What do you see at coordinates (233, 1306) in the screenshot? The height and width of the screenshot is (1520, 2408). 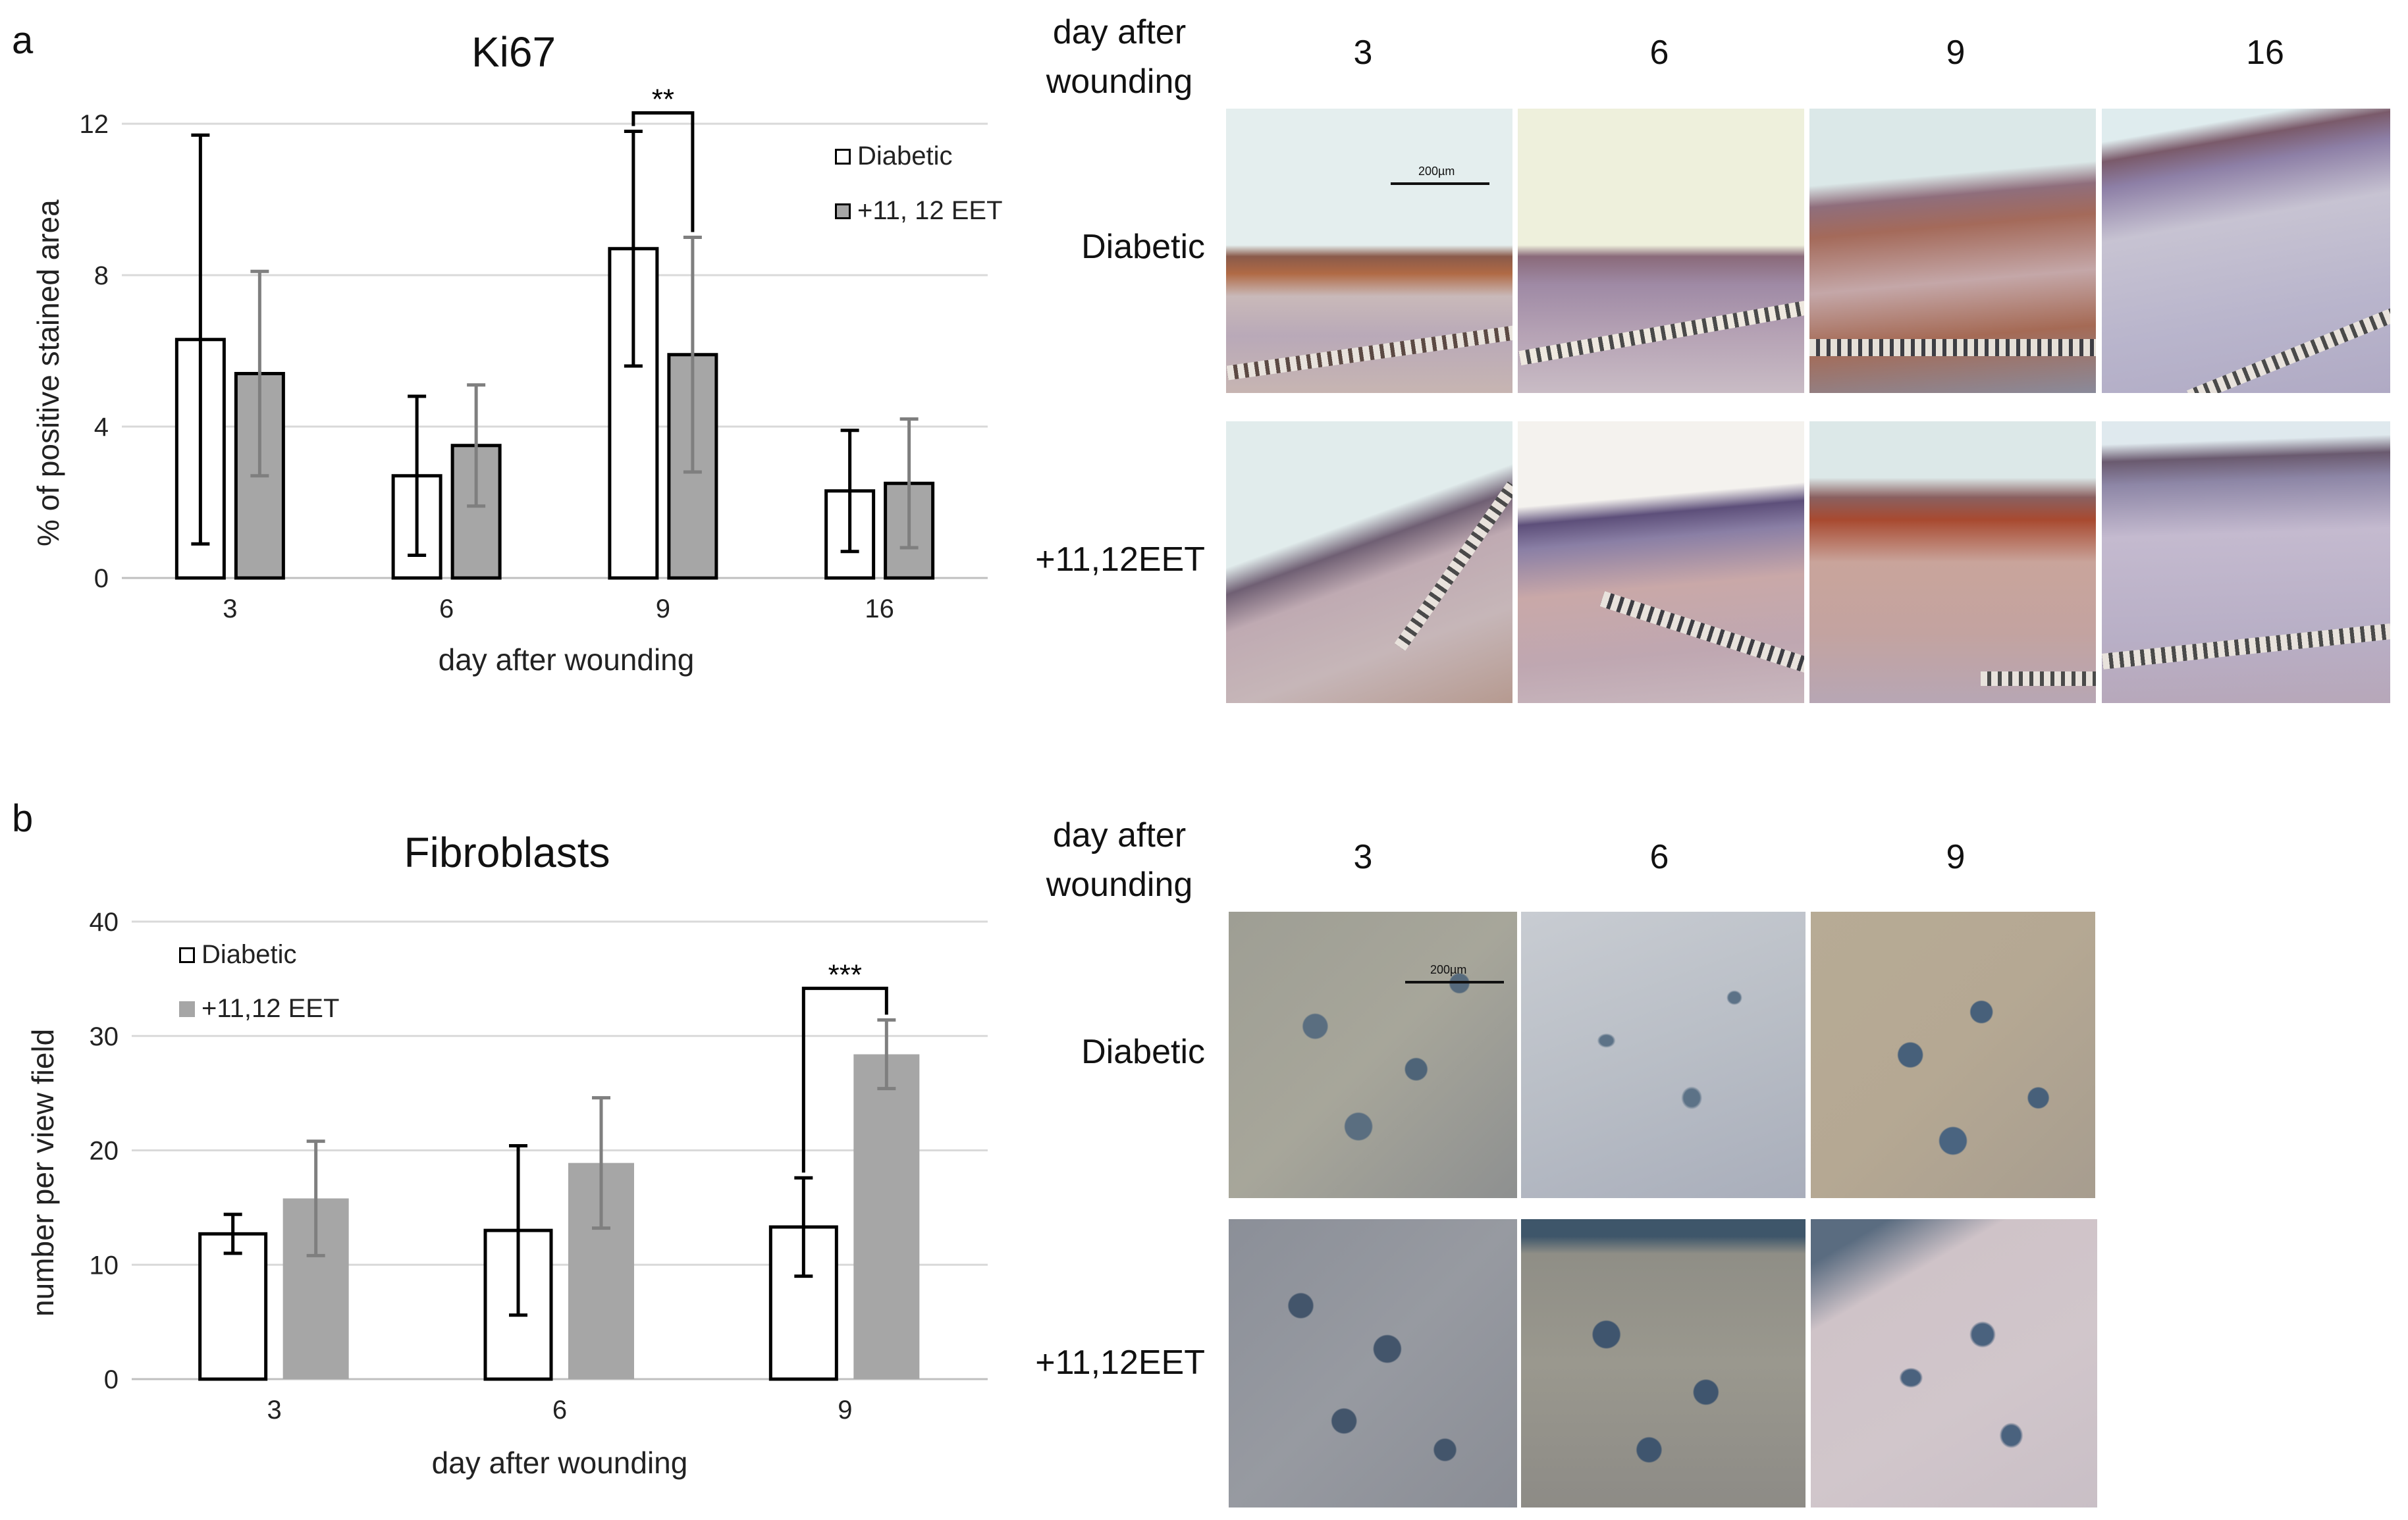 I see `bar-diabetic` at bounding box center [233, 1306].